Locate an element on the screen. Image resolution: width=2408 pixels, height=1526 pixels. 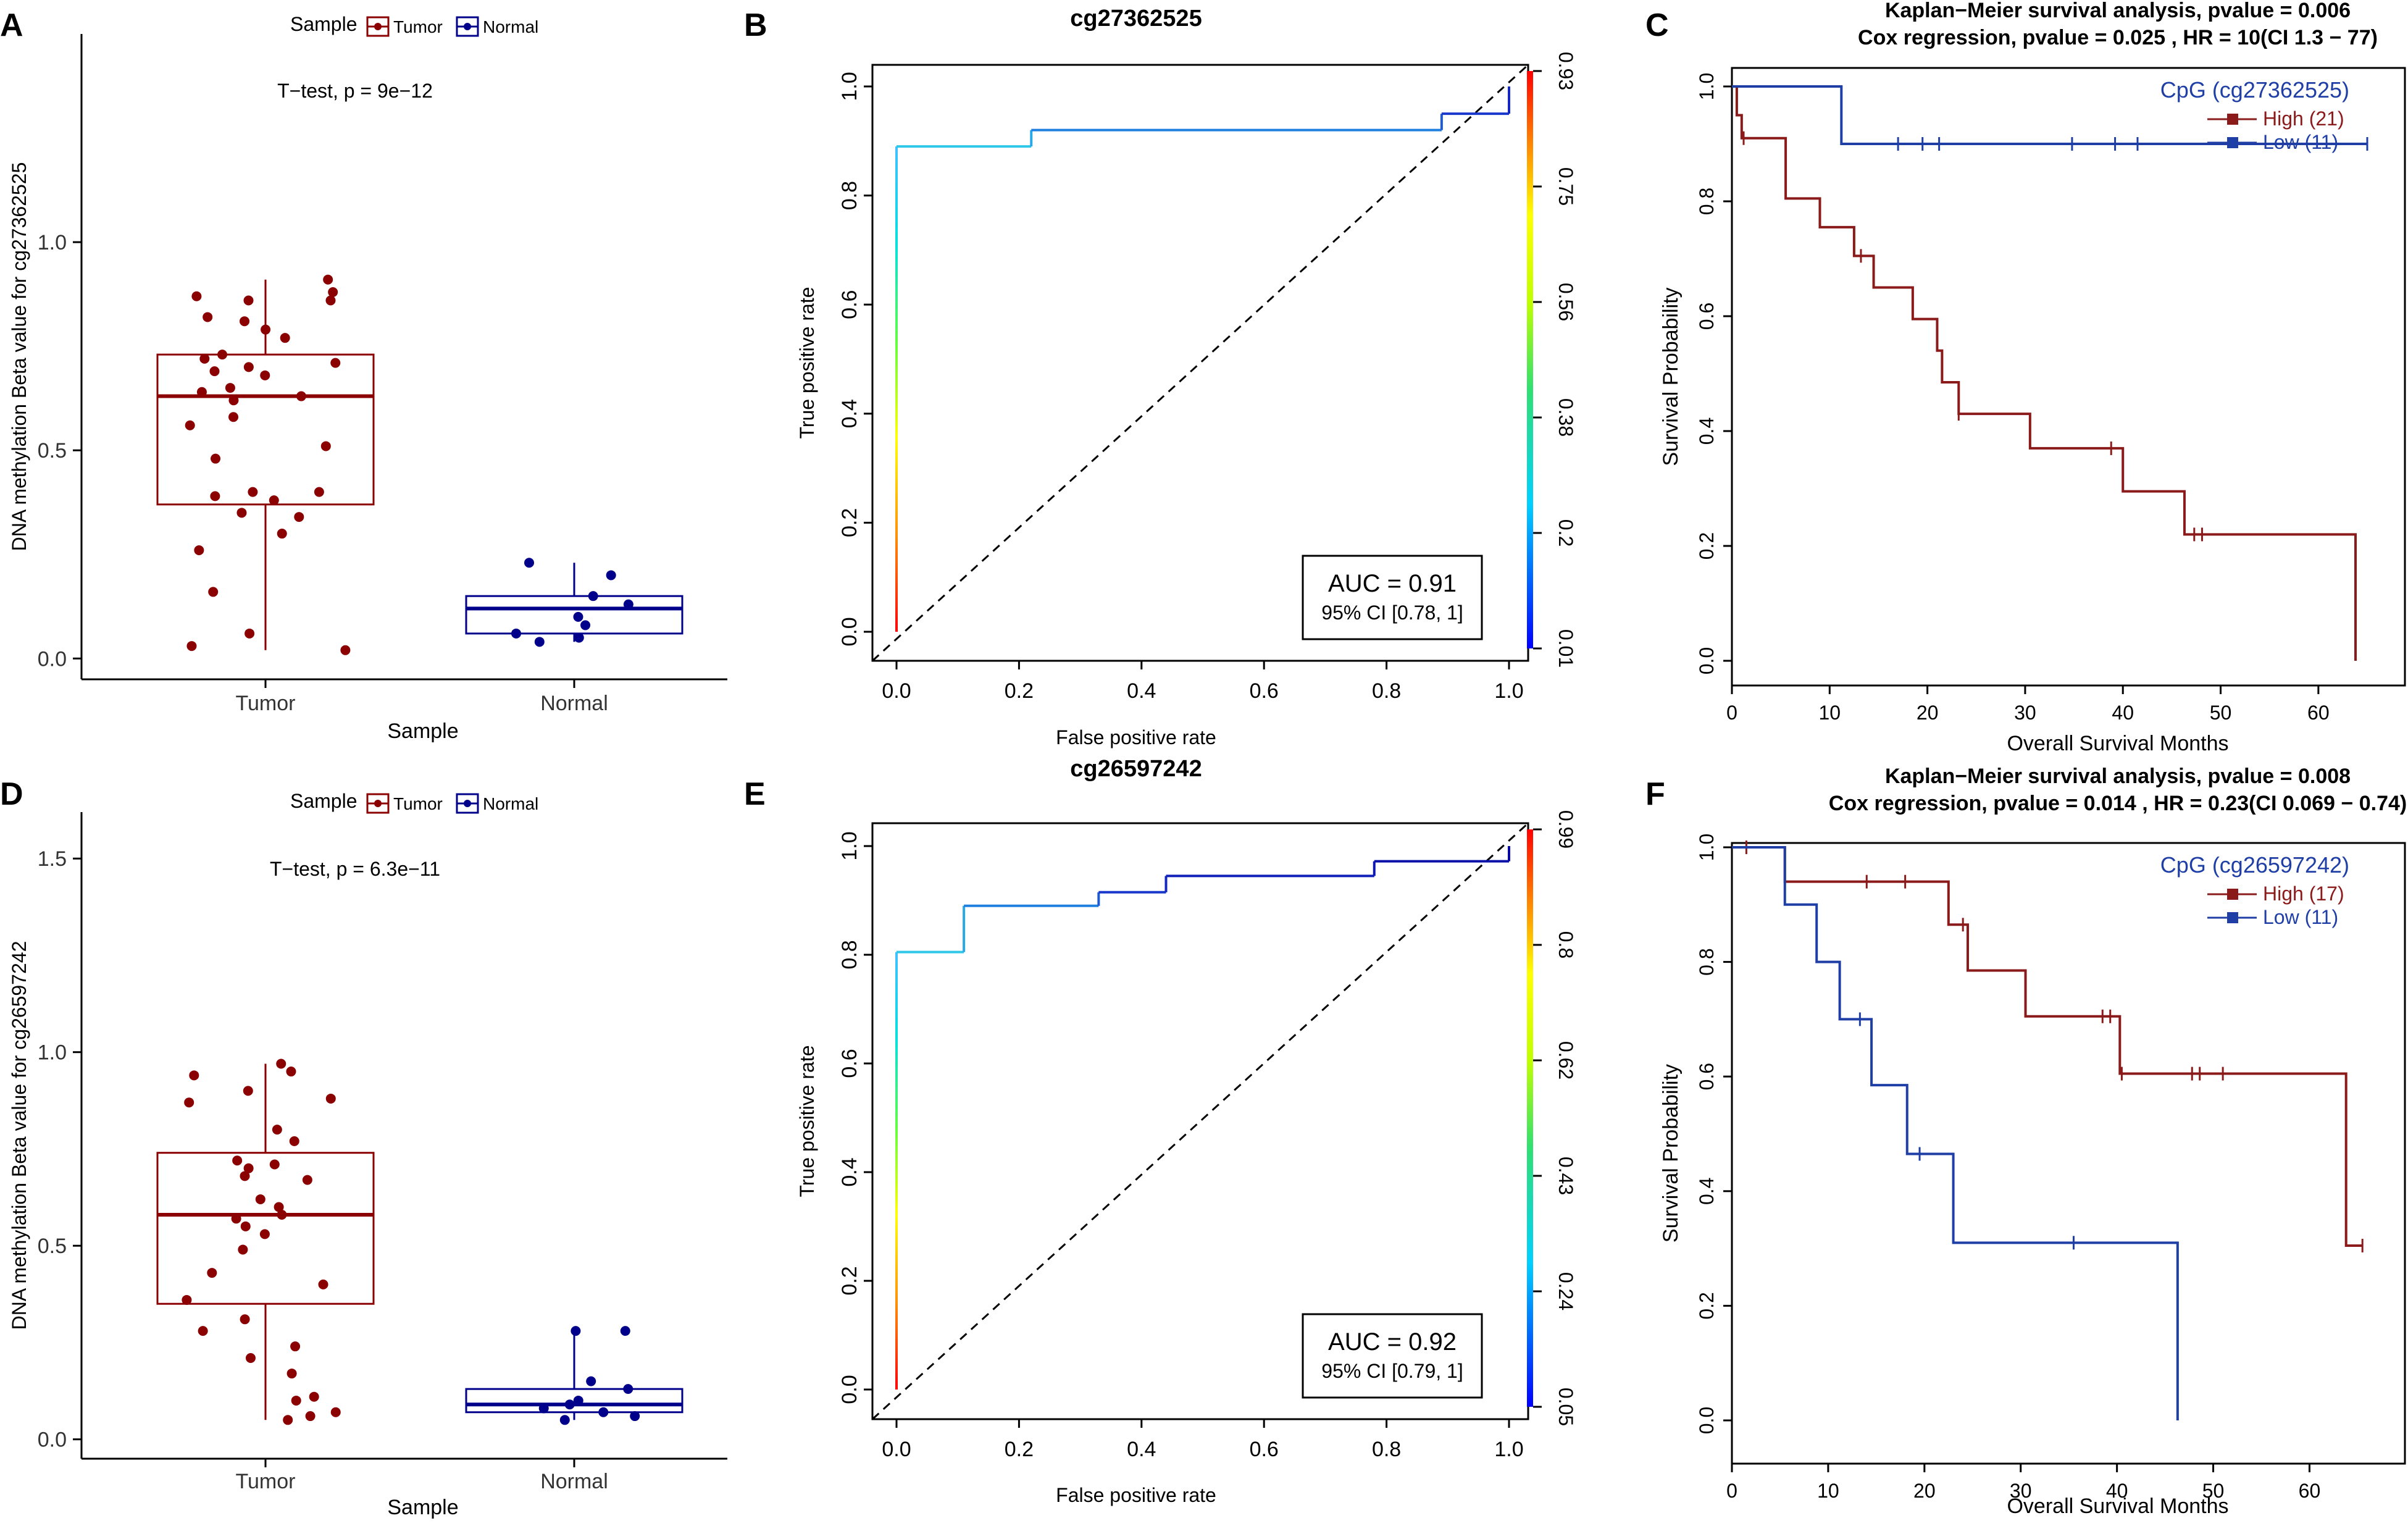
colorbar-tick-label: 0.05 is located at coordinates (1566, 1407).